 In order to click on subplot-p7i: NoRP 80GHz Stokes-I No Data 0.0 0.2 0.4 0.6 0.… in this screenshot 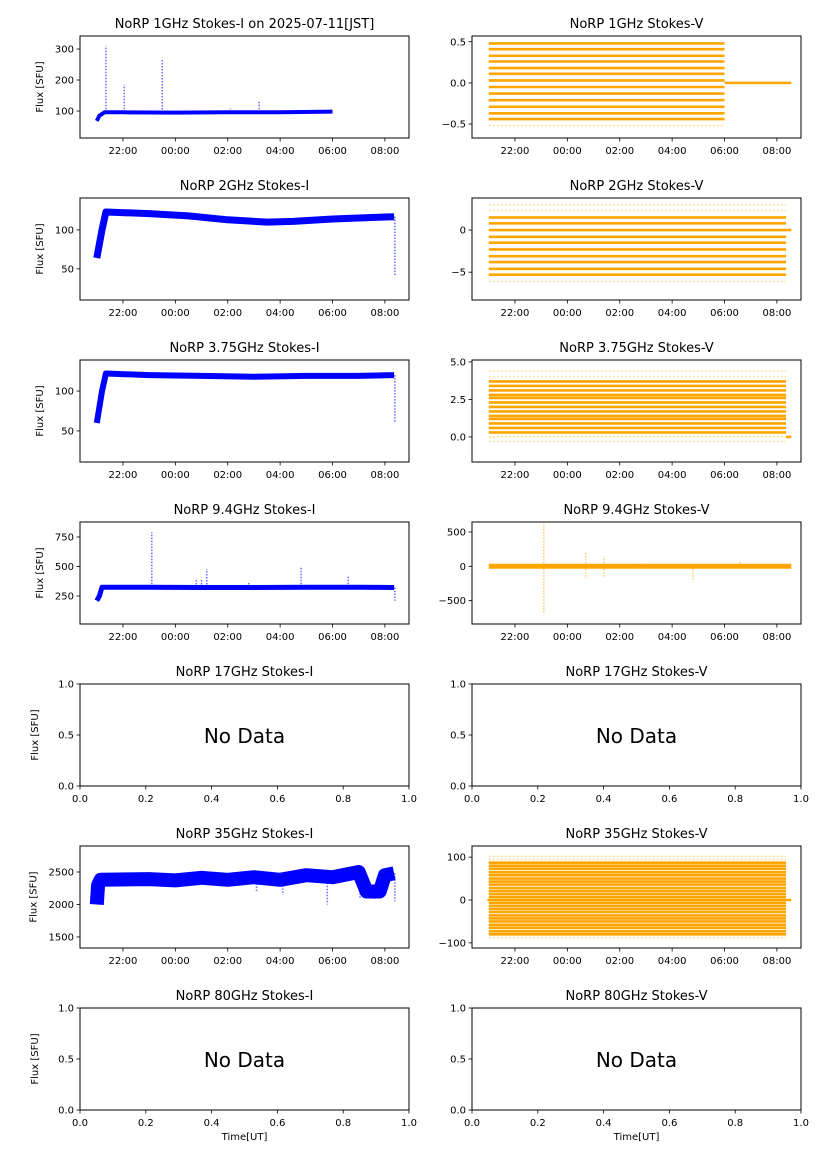, I will do `click(223, 1066)`.